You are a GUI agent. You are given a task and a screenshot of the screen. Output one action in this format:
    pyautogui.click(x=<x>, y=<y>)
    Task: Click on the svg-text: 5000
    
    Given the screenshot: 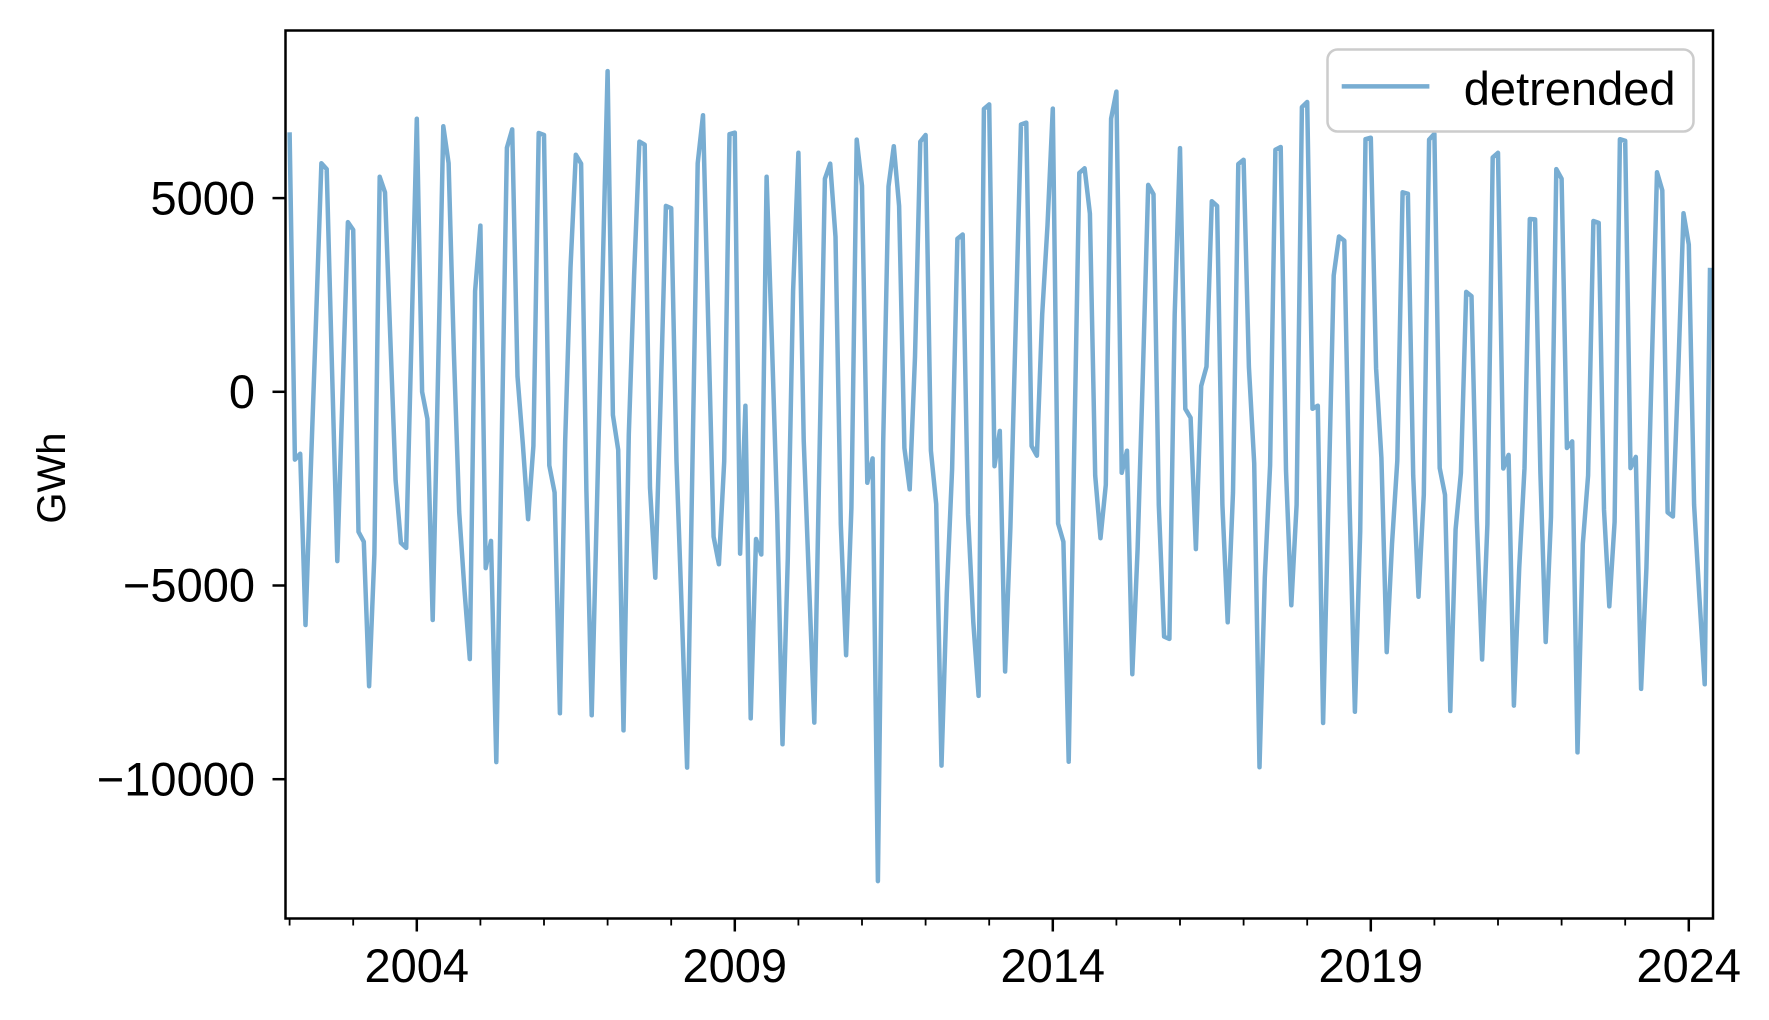 What is the action you would take?
    pyautogui.click(x=202, y=197)
    